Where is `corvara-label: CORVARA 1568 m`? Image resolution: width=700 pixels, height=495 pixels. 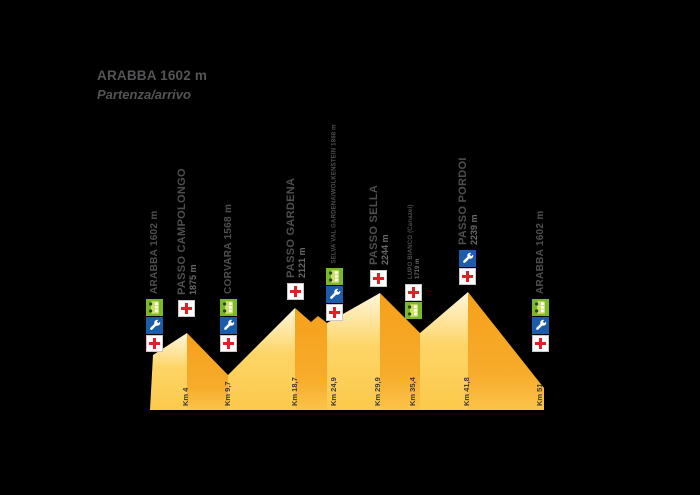
corvara-label: CORVARA 1568 m is located at coordinates (228, 248).